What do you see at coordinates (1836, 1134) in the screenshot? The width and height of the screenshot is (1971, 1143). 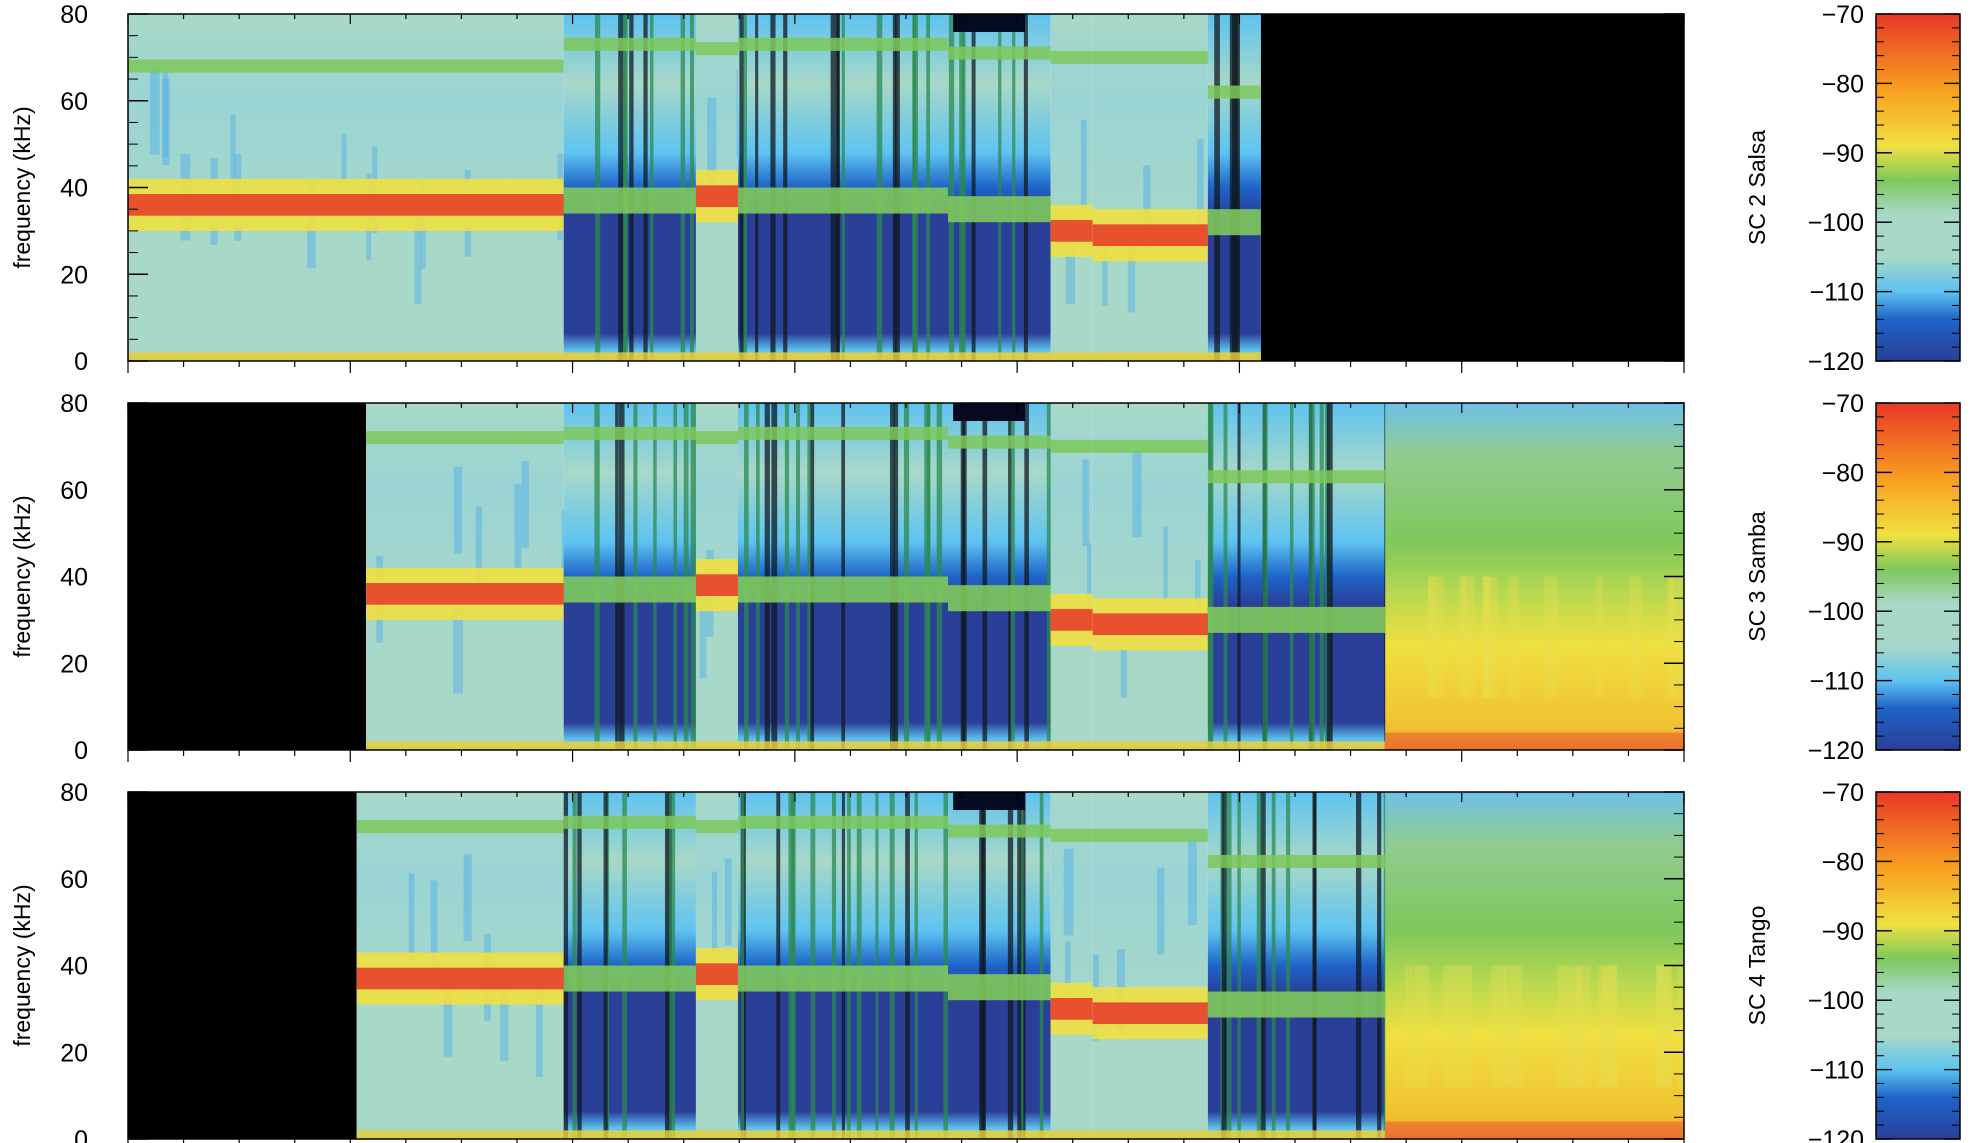 I see `colorbar-tick-label: −120` at bounding box center [1836, 1134].